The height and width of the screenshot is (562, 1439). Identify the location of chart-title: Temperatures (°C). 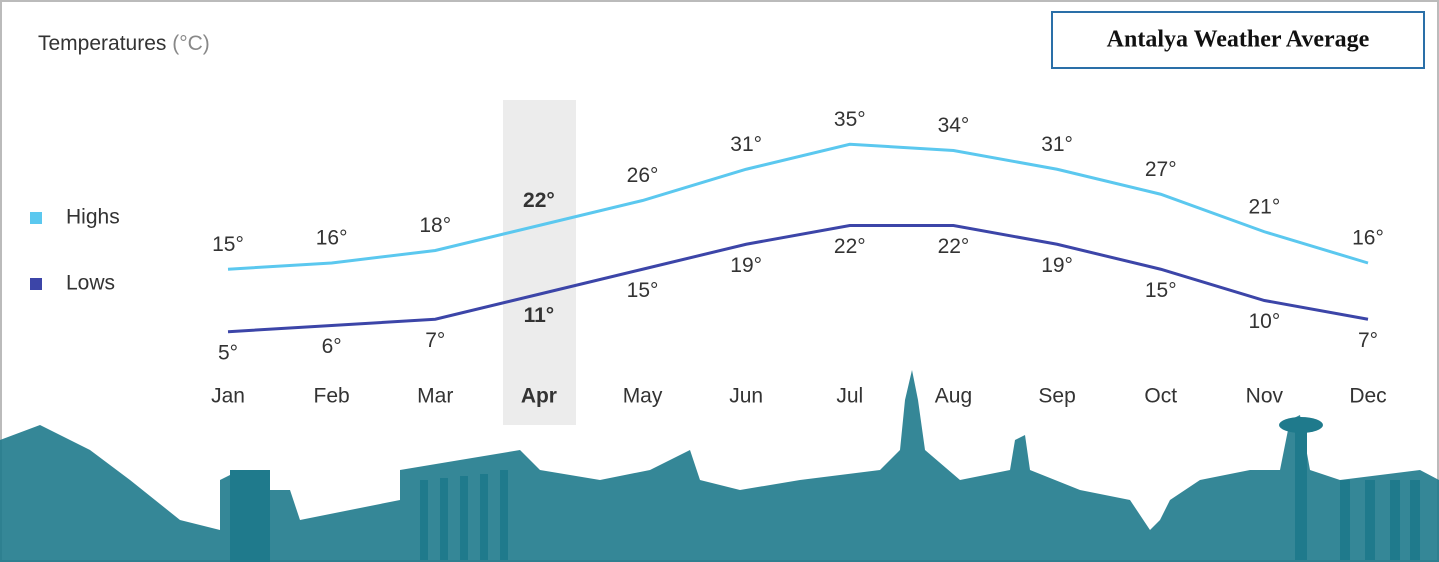
(124, 43).